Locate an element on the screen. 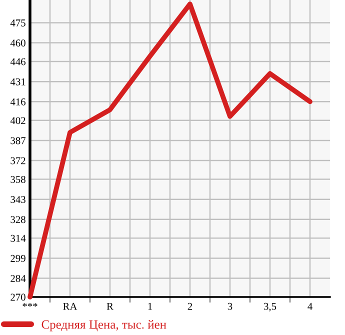 The height and width of the screenshot is (335, 345). x-tick-label: R is located at coordinates (110, 306).